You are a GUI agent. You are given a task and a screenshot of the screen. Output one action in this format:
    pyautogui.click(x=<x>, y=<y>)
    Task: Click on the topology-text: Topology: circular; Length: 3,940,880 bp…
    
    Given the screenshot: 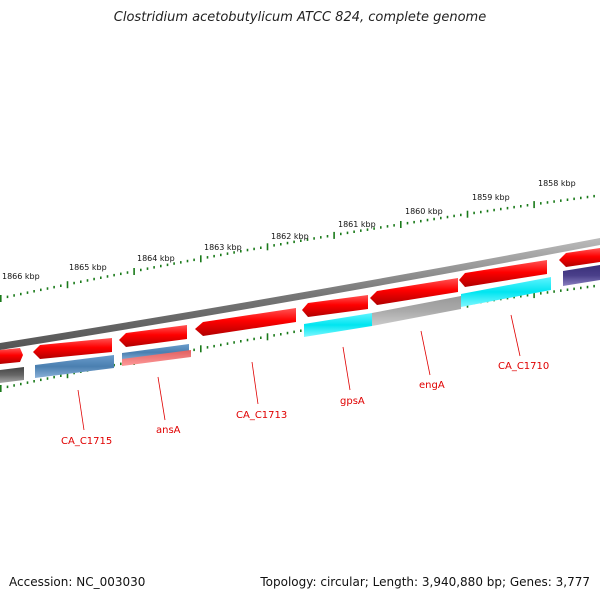 What is the action you would take?
    pyautogui.click(x=425, y=582)
    